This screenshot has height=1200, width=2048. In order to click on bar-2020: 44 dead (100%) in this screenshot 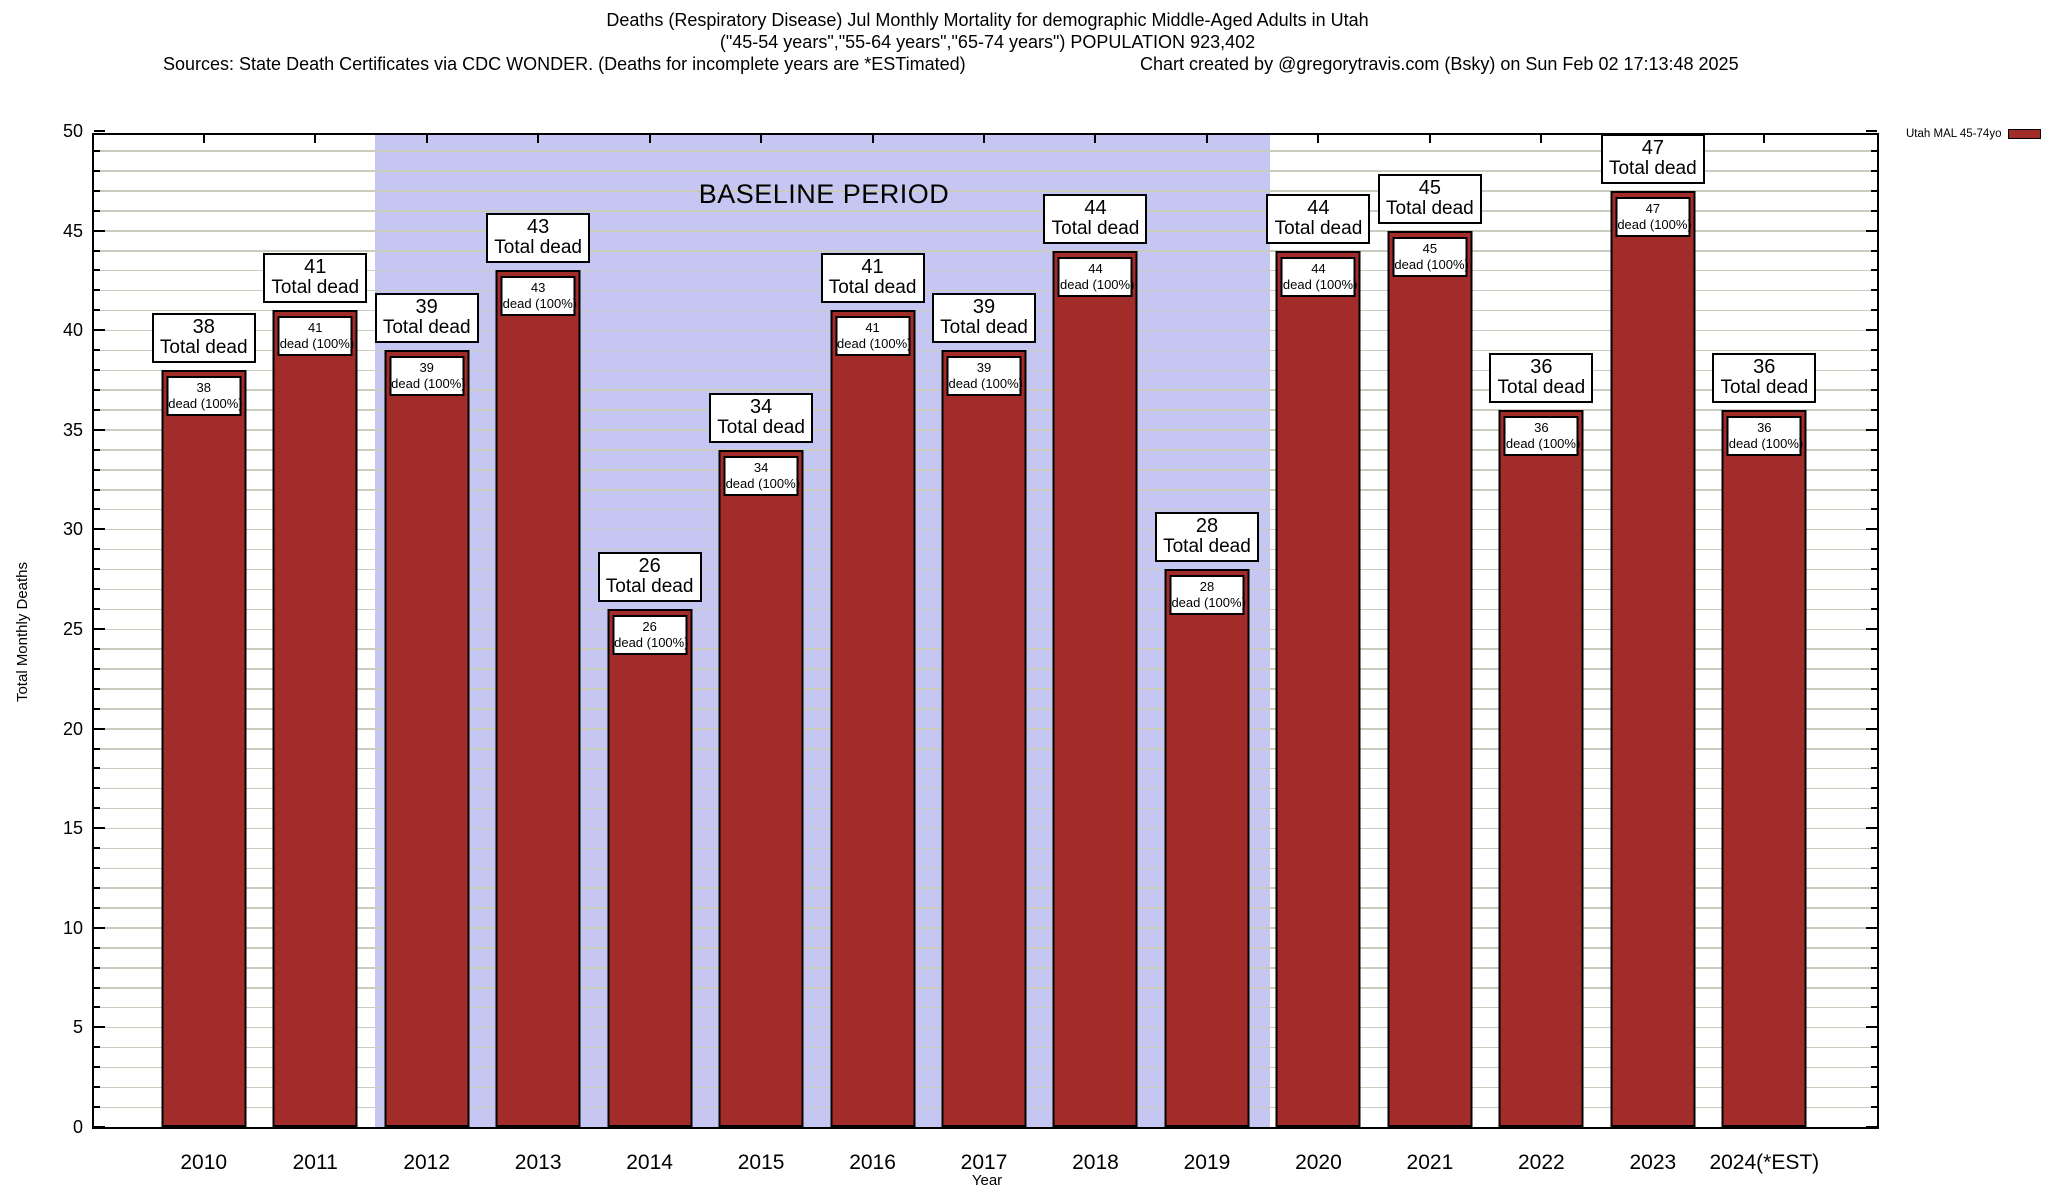, I will do `click(1318, 688)`.